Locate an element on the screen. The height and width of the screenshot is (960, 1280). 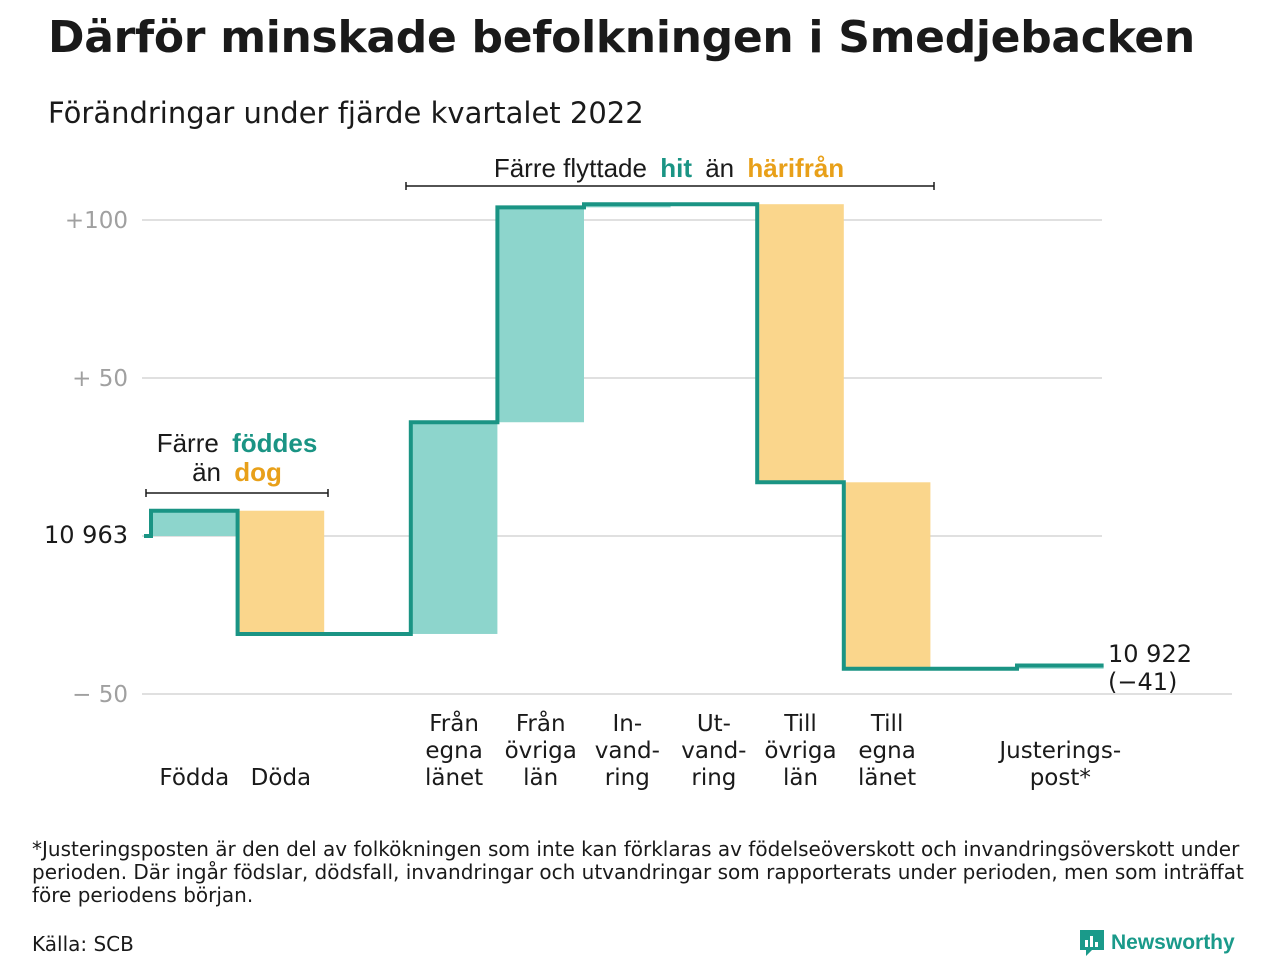
y-tick-label: − 50 is located at coordinates (100, 695).